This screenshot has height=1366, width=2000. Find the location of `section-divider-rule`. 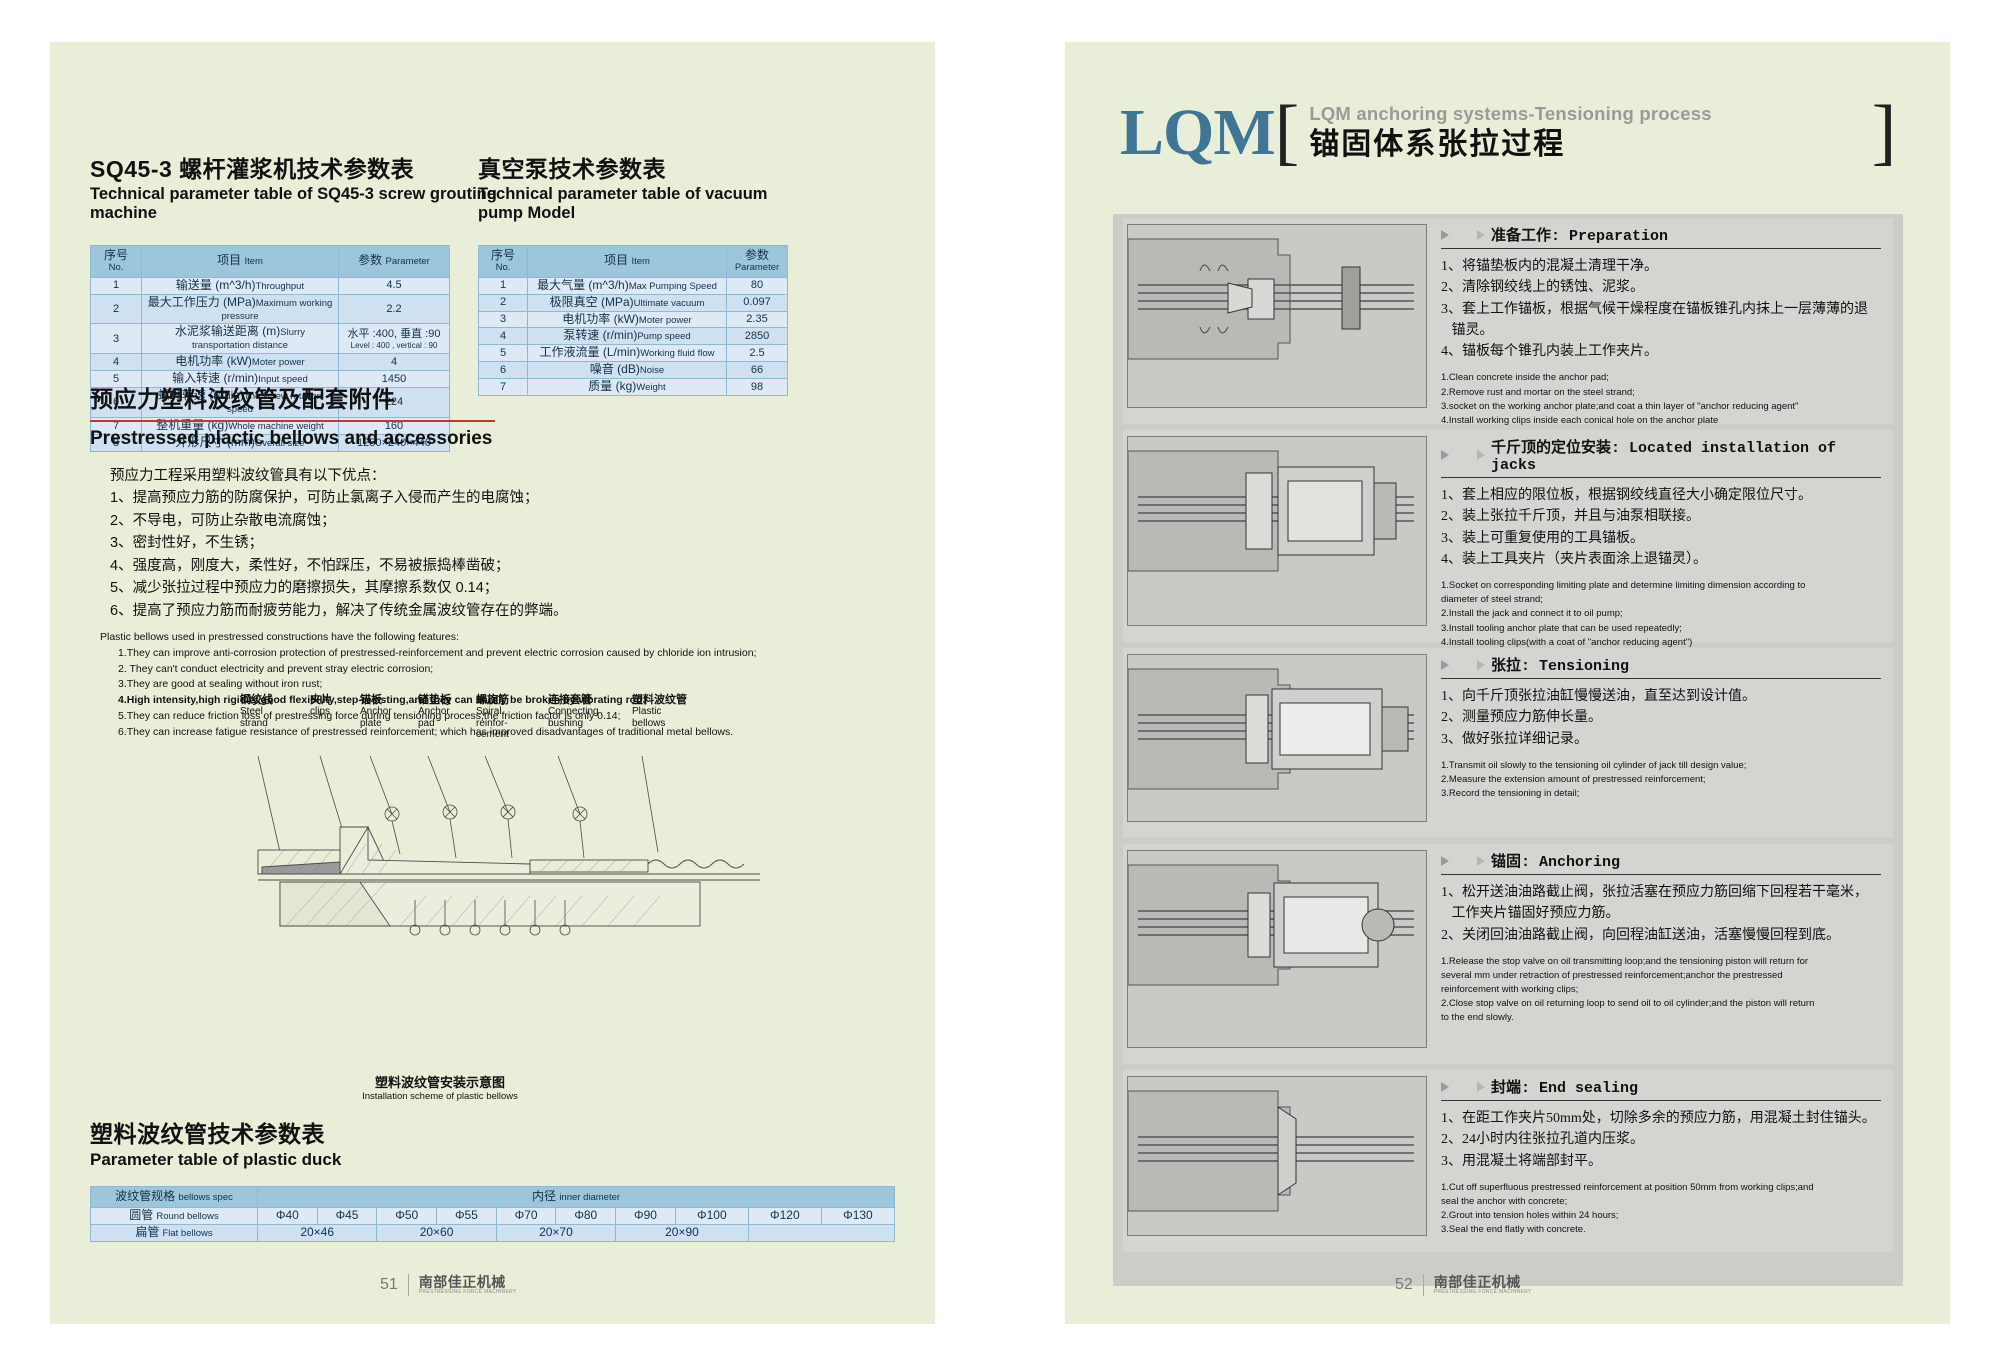

section-divider-rule is located at coordinates (292, 421).